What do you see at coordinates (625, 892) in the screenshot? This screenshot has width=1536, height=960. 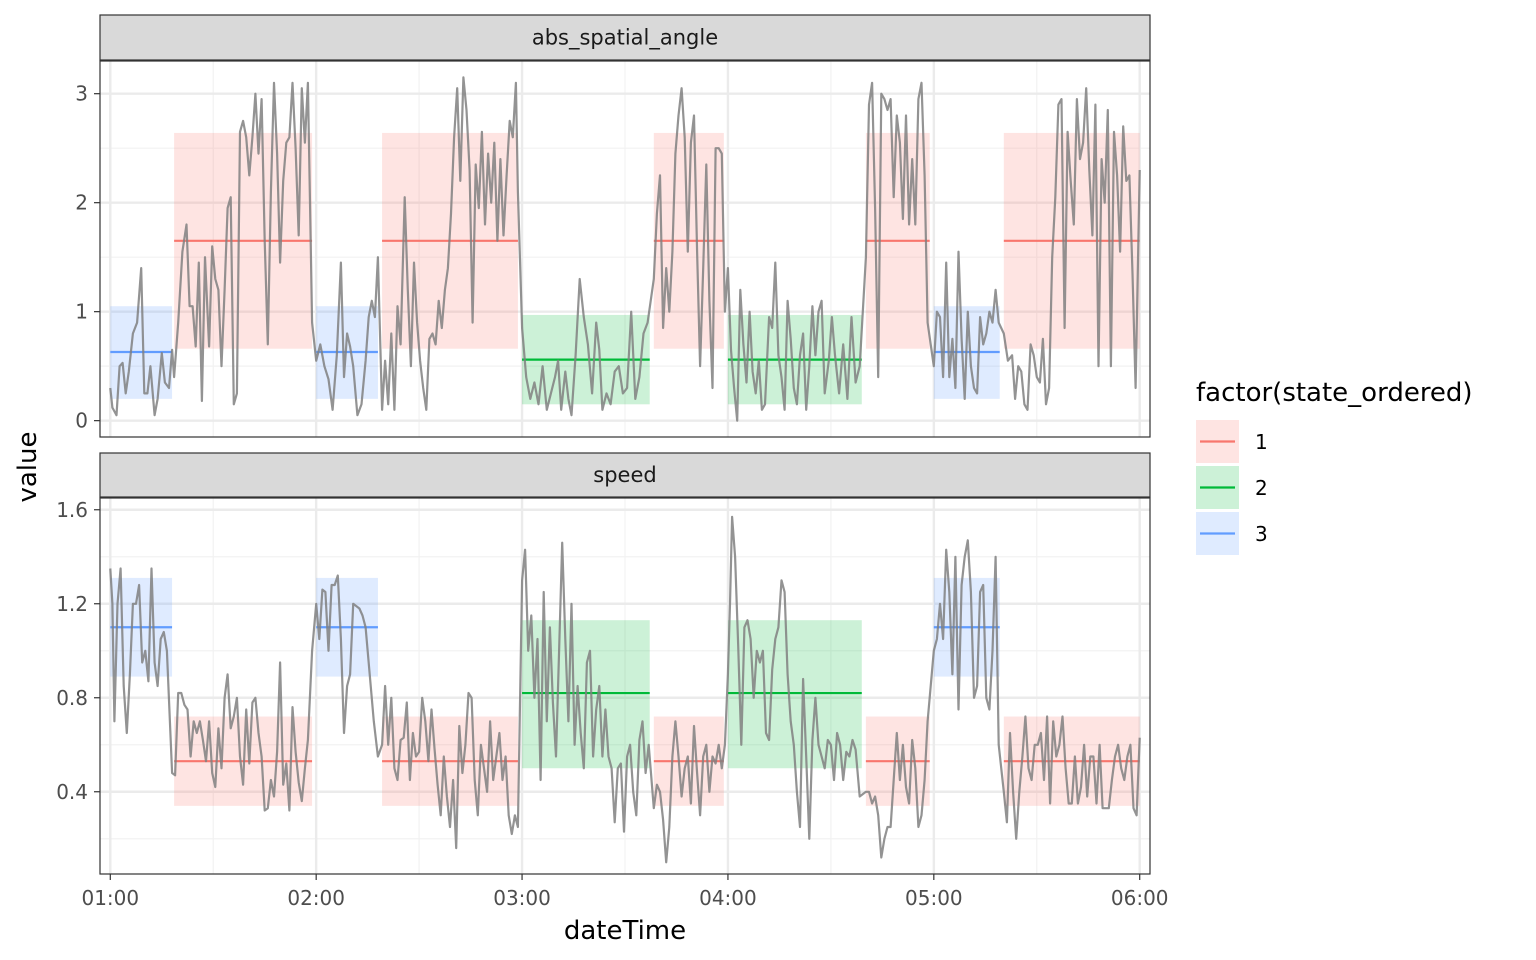 I see `x-axis: 01:00 02:00 03:00 04:00 05:00 06:00` at bounding box center [625, 892].